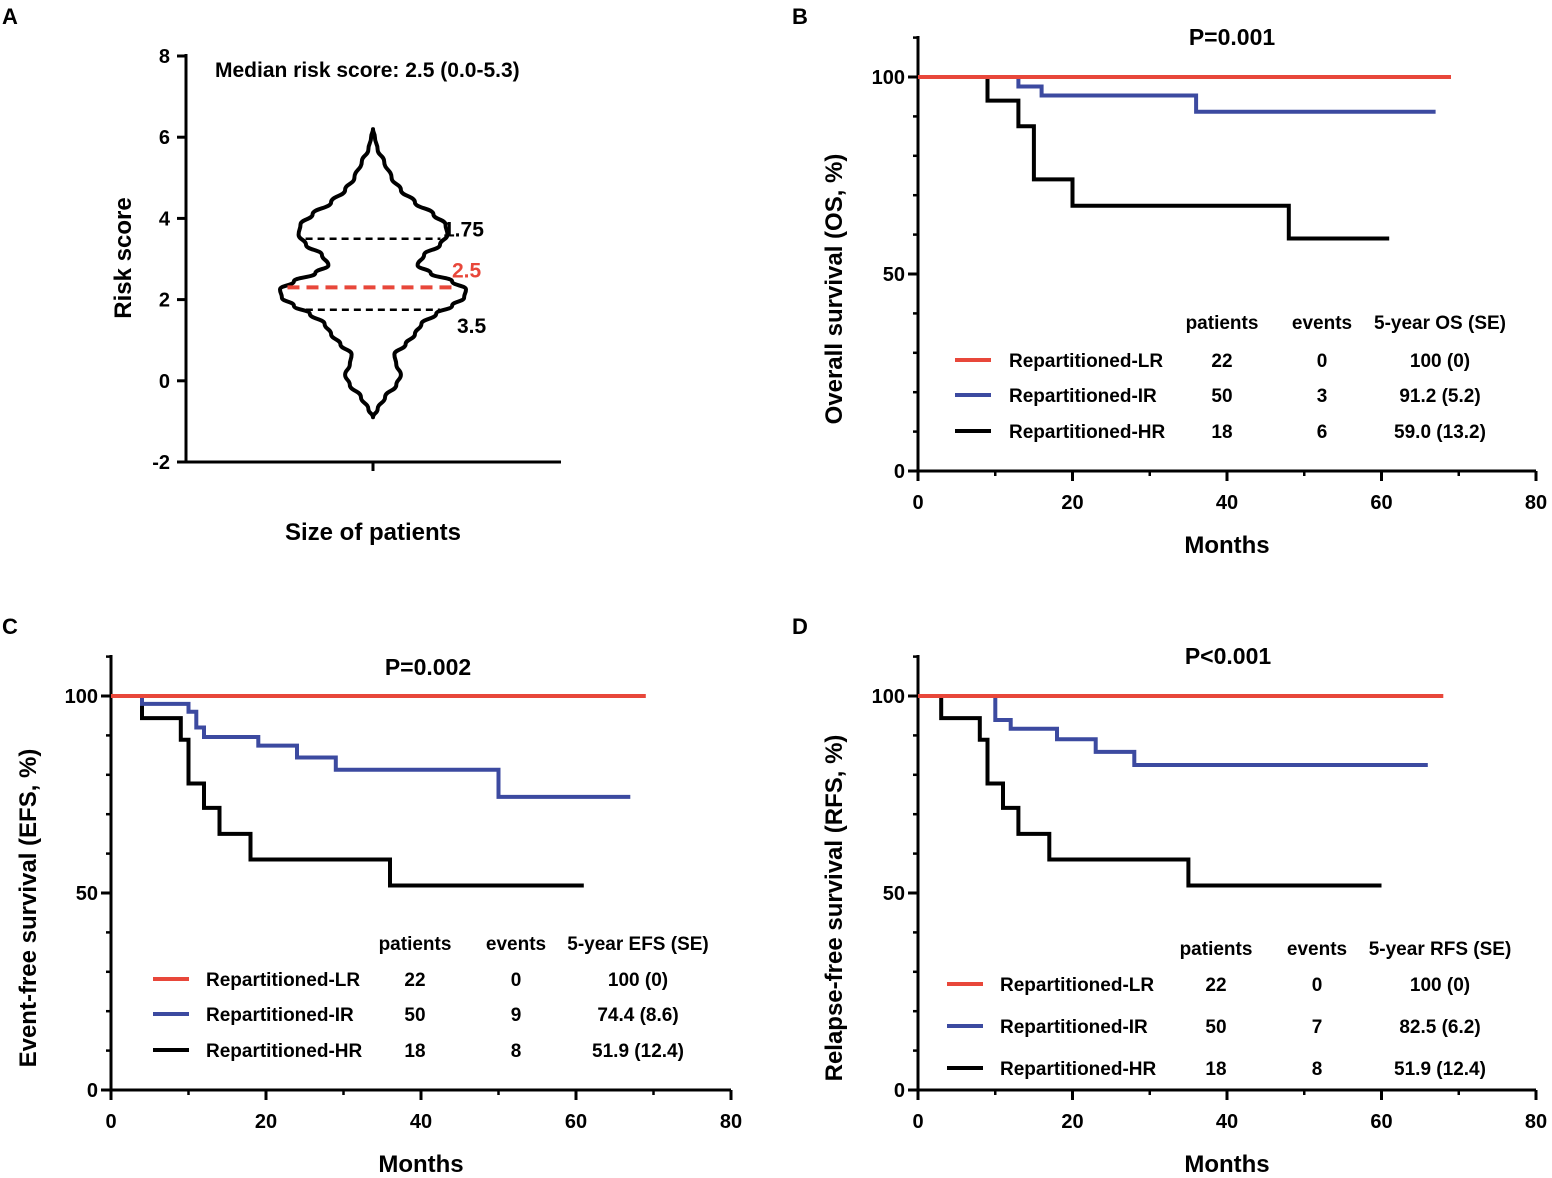  What do you see at coordinates (367, 70) in the screenshot?
I see `chart-title: Median risk score: 2.5 (0.0-5.3)` at bounding box center [367, 70].